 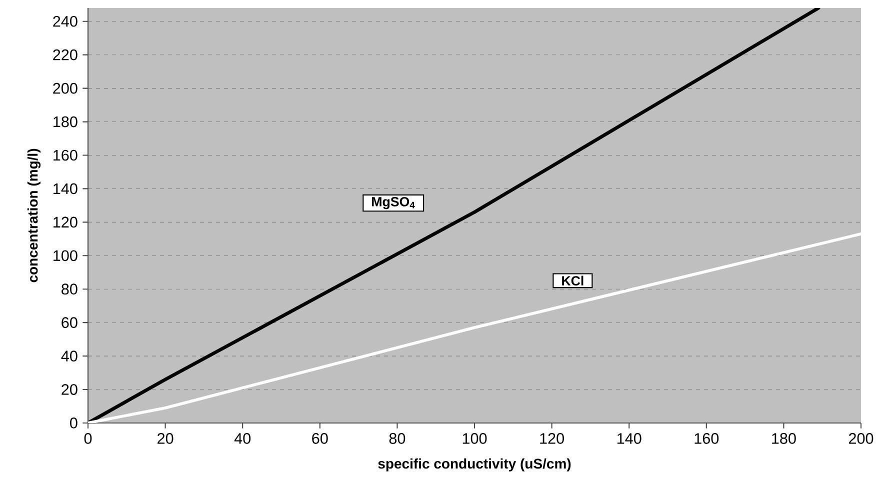 What do you see at coordinates (70, 289) in the screenshot?
I see `y-tick-label: 80` at bounding box center [70, 289].